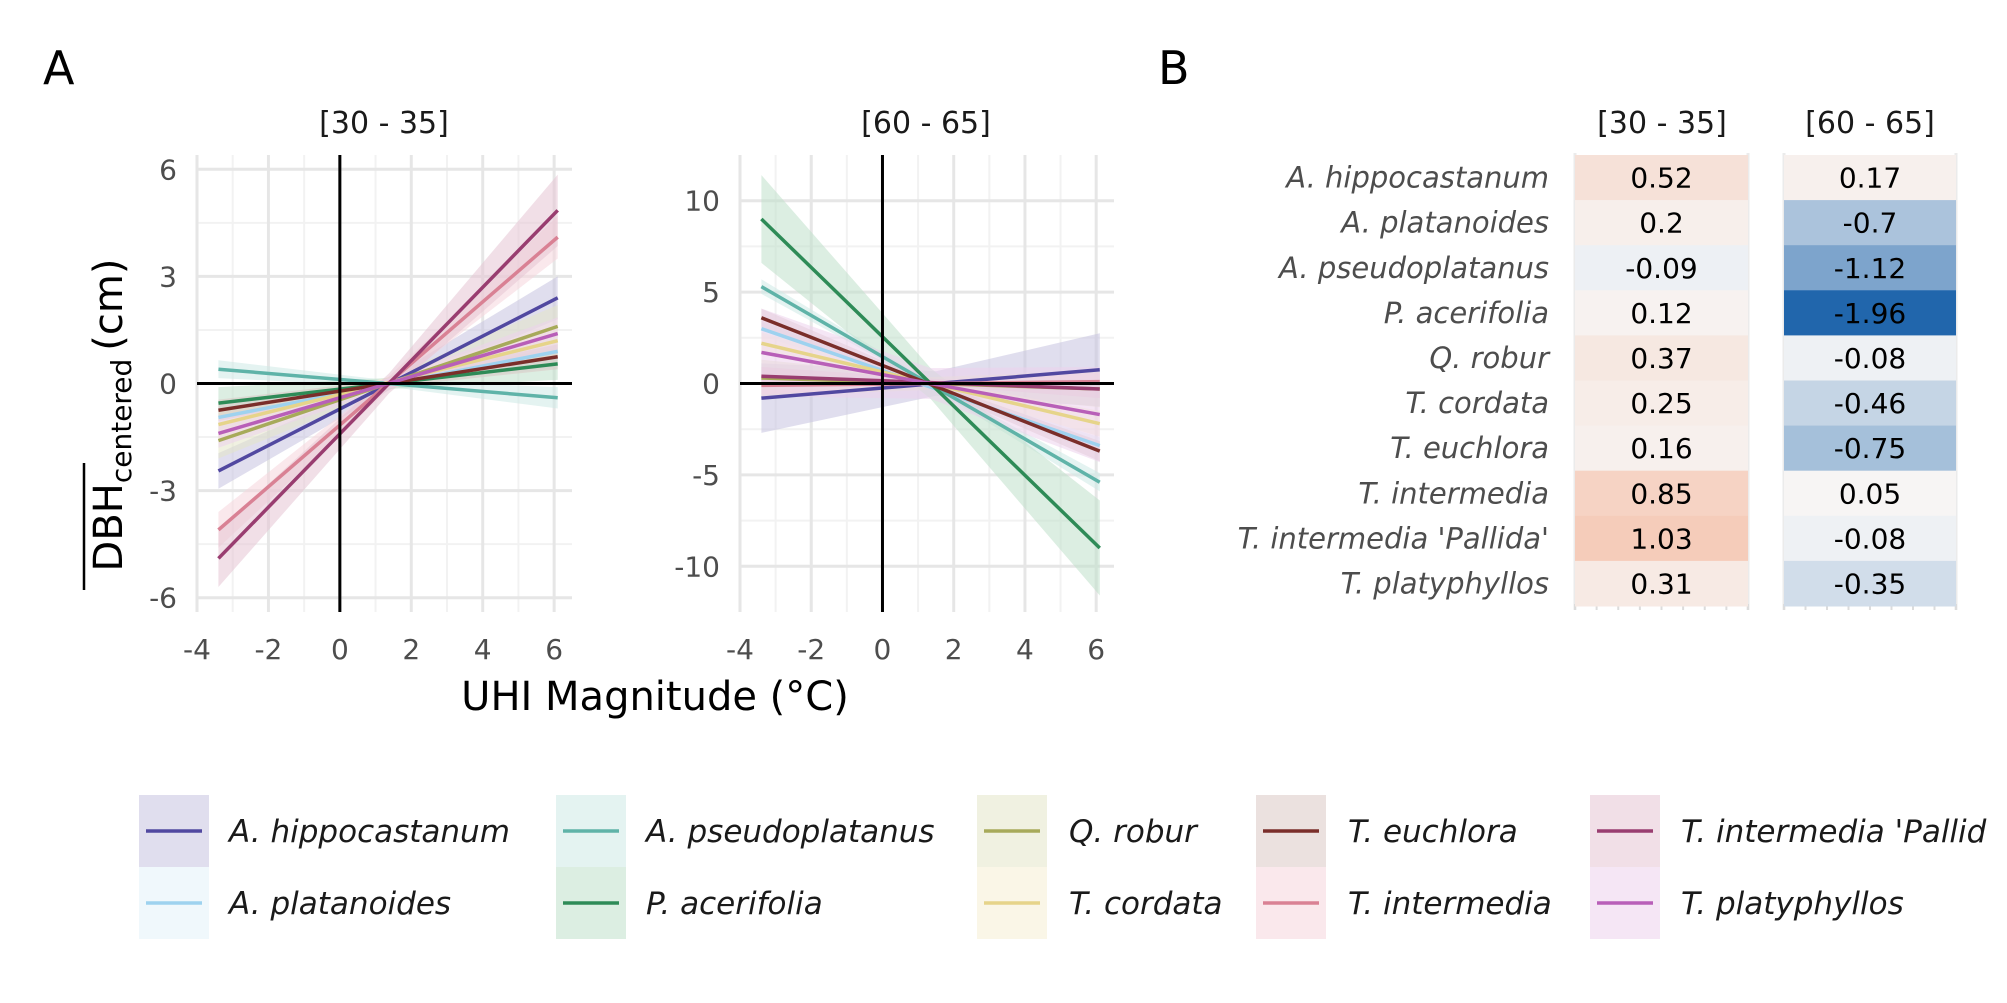  I want to click on heatmap-cell-label: 0.85, so click(1661, 493).